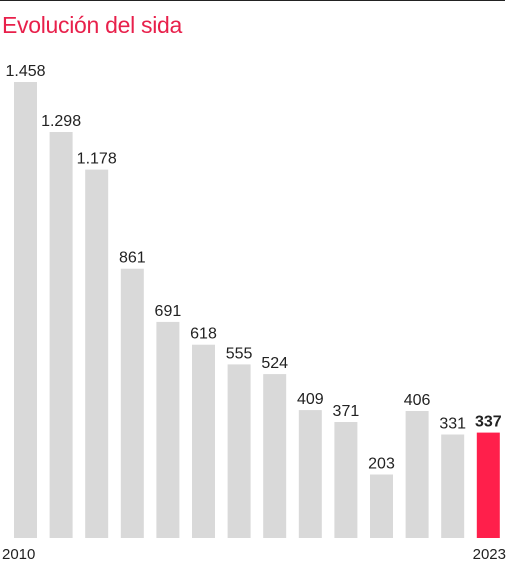 The width and height of the screenshot is (510, 565). What do you see at coordinates (310, 474) in the screenshot?
I see `bar-2018` at bounding box center [310, 474].